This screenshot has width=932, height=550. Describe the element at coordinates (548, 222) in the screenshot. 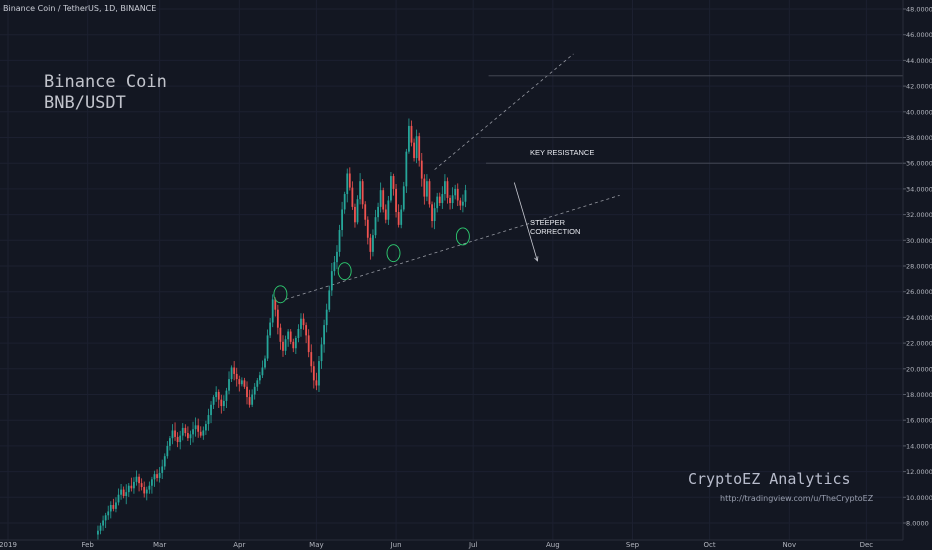

I see `correction-label-line1: STEEPER` at that location.